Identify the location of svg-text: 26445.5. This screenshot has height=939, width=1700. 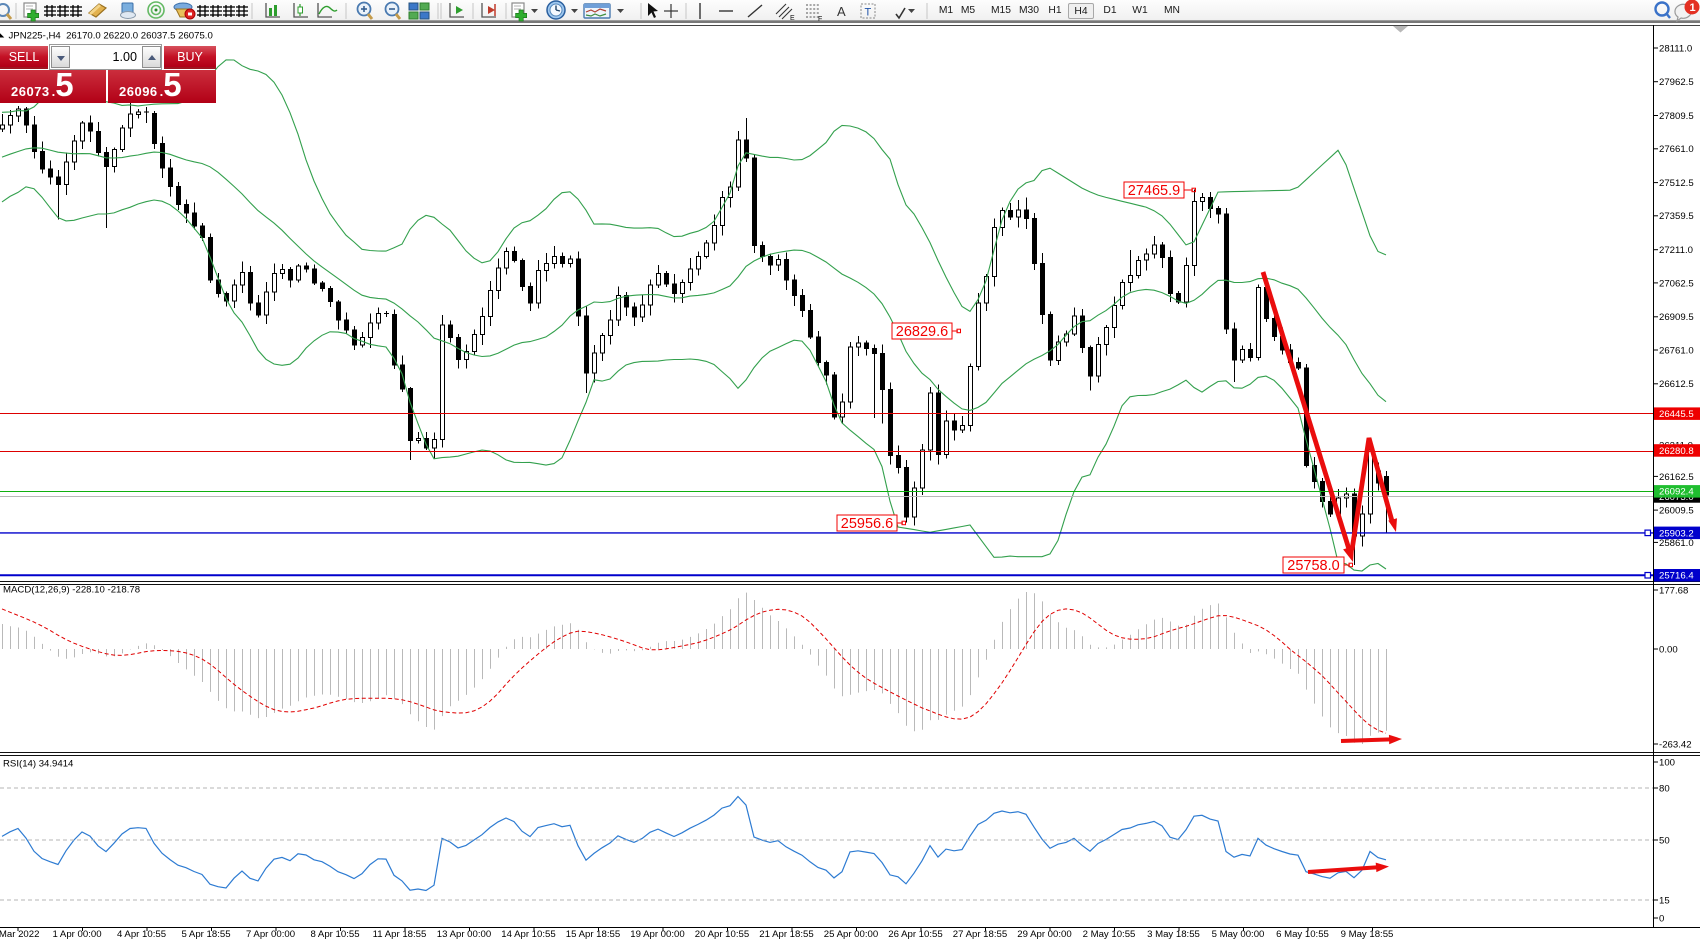
(1676, 414).